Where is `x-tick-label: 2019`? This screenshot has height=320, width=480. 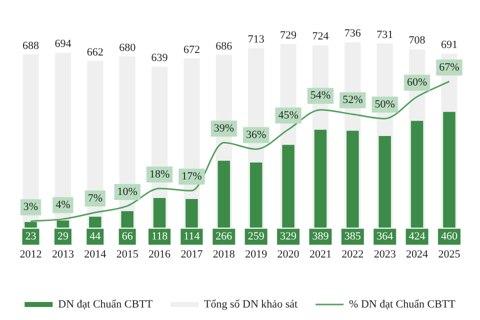
x-tick-label: 2019 is located at coordinates (256, 254).